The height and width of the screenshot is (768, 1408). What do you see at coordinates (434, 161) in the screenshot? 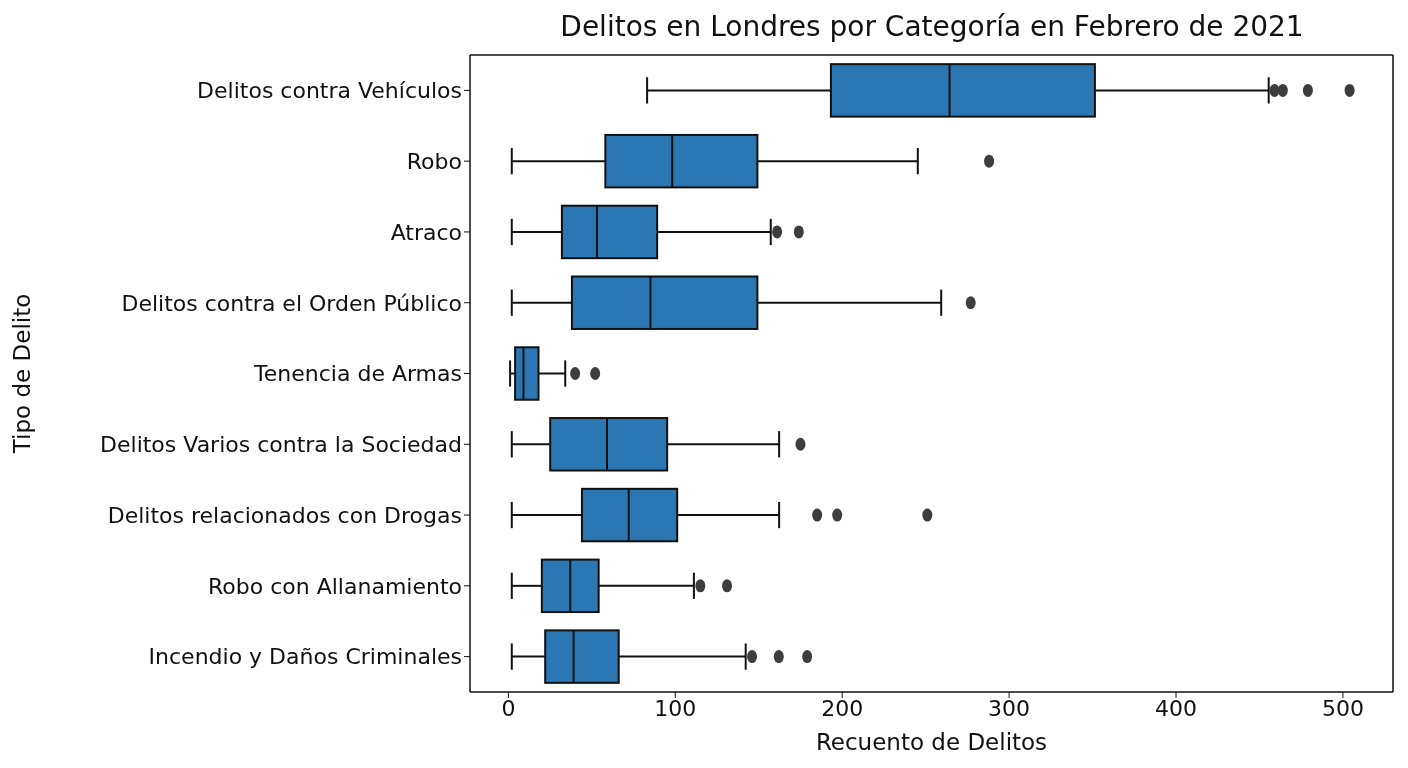
I see `y-tick-label: Robo` at bounding box center [434, 161].